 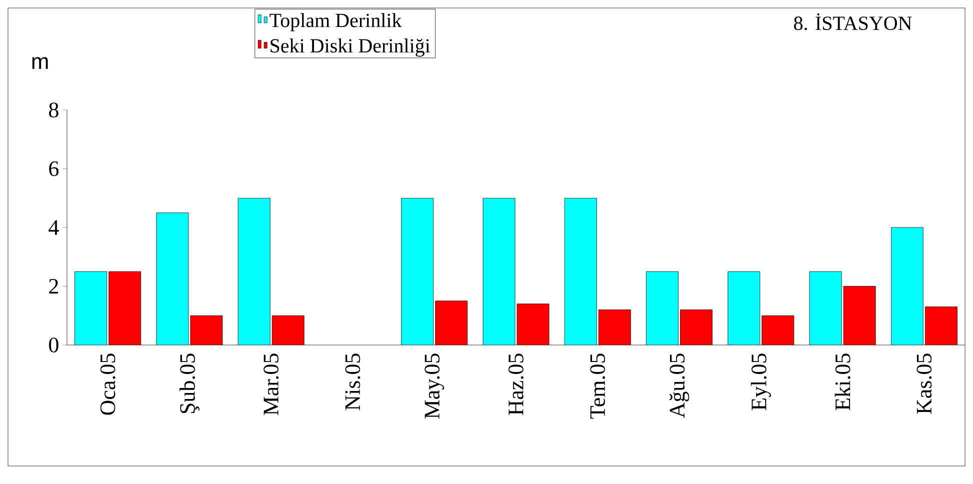 I want to click on x-tick-label: Ağu.05, so click(x=679, y=386).